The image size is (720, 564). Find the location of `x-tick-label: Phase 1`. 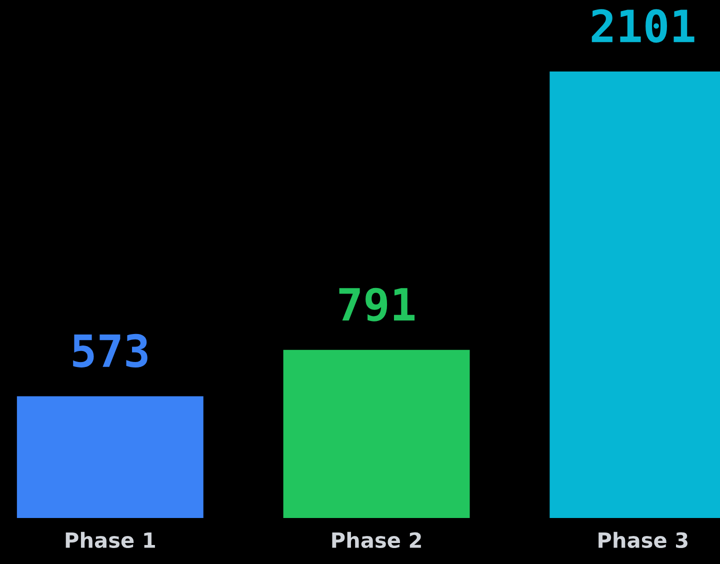

x-tick-label: Phase 1 is located at coordinates (110, 540).